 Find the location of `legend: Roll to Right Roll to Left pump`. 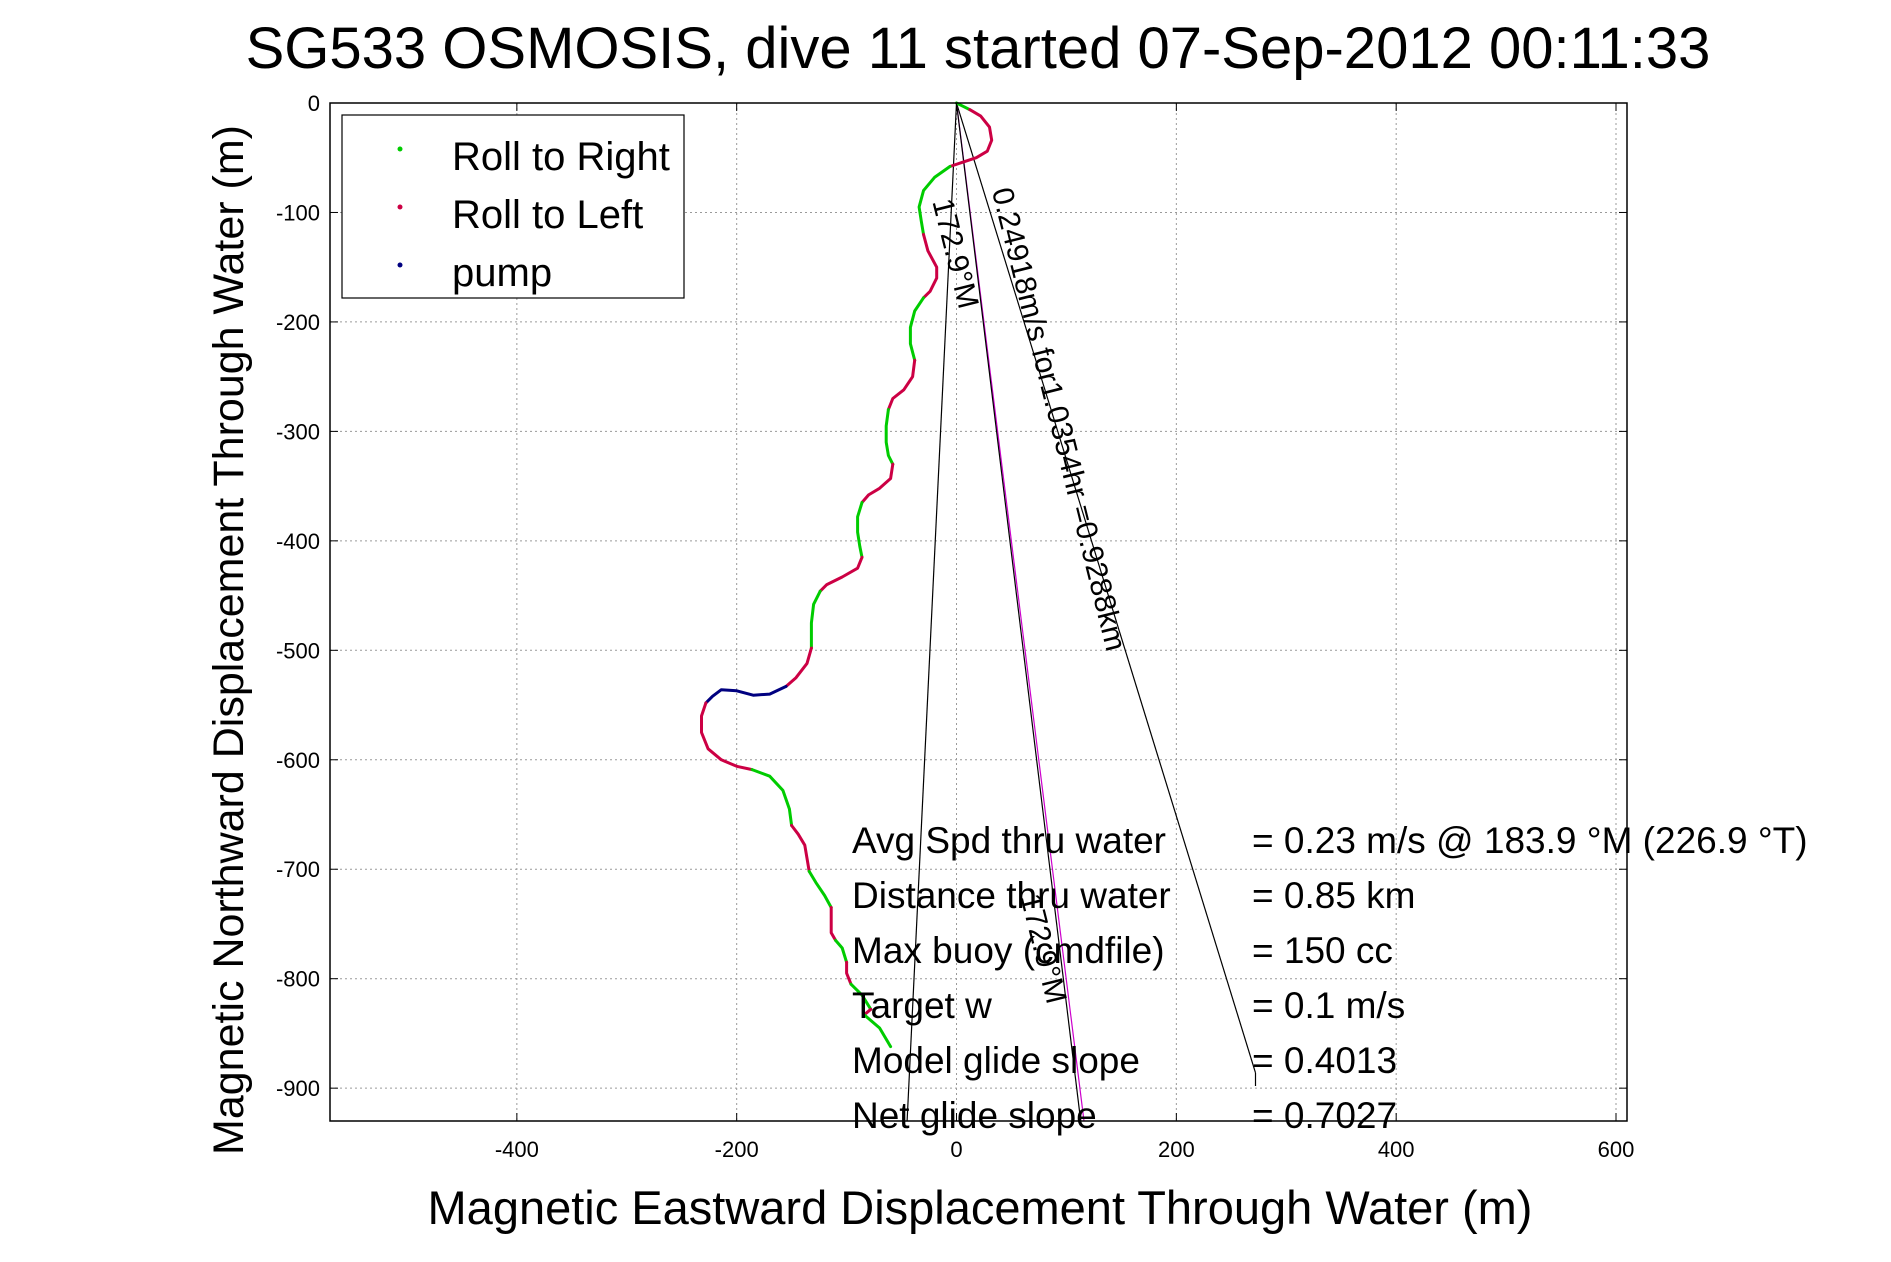

legend: Roll to Right Roll to Left pump is located at coordinates (513, 206).